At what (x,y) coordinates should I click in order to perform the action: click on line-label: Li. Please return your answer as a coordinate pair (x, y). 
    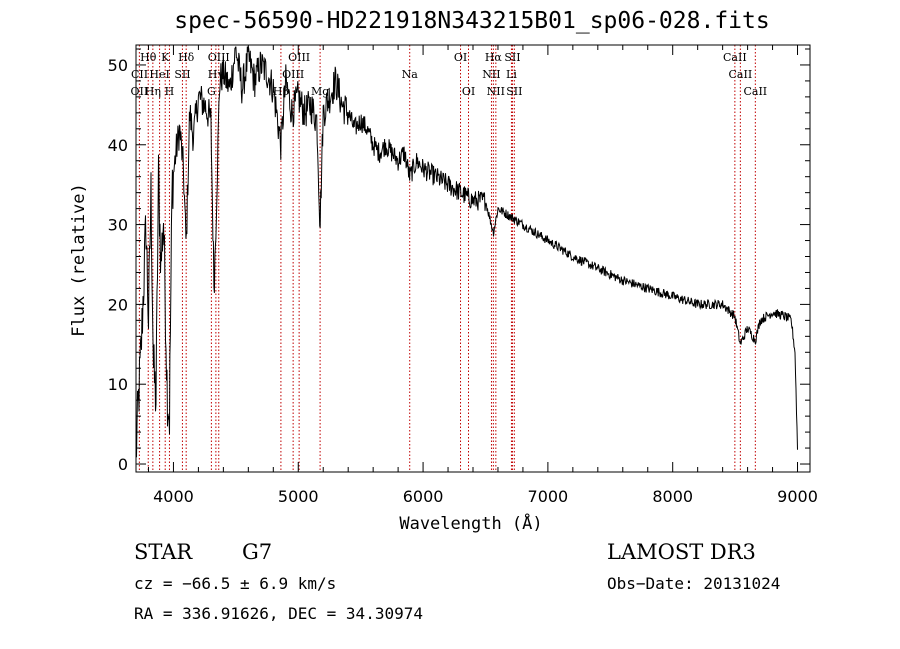
    Looking at the image, I should click on (511, 74).